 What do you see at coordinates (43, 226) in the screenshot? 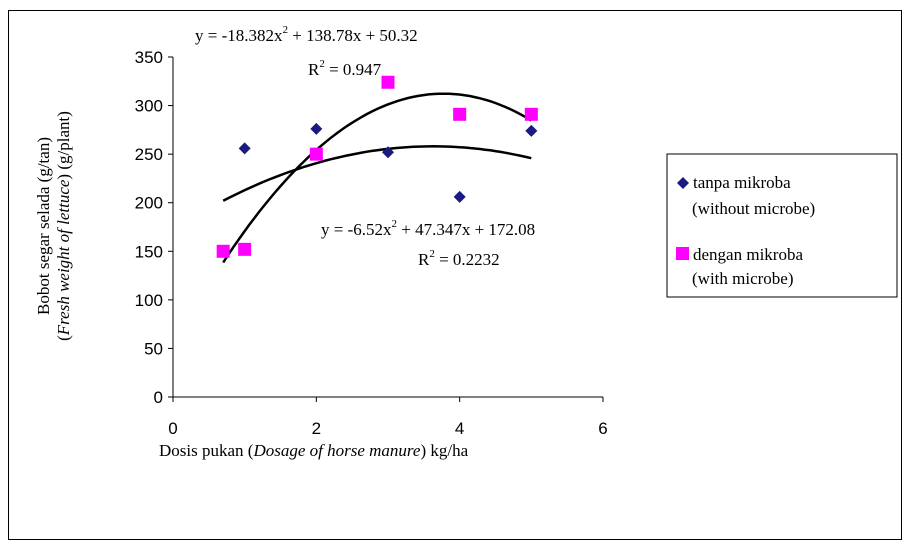
I see `y-axis-label-line1: Bobot segar selada (g/tan)` at bounding box center [43, 226].